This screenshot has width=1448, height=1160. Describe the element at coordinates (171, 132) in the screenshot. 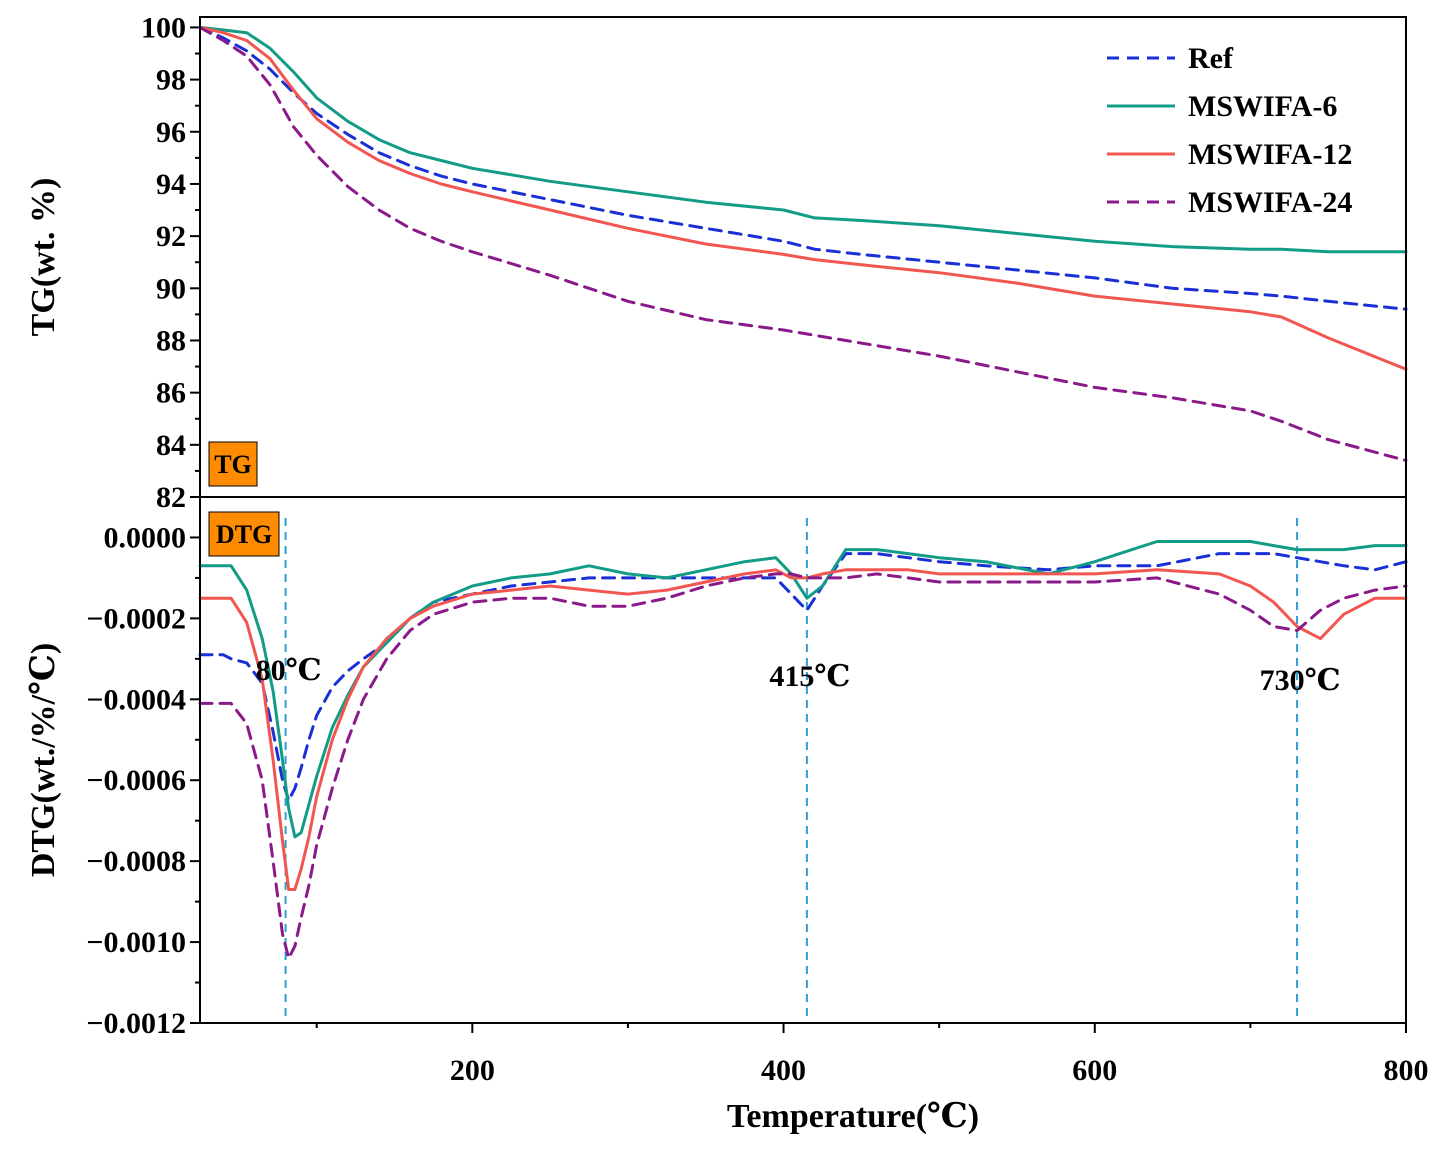

I see `tg-y-tick-label: 96` at that location.